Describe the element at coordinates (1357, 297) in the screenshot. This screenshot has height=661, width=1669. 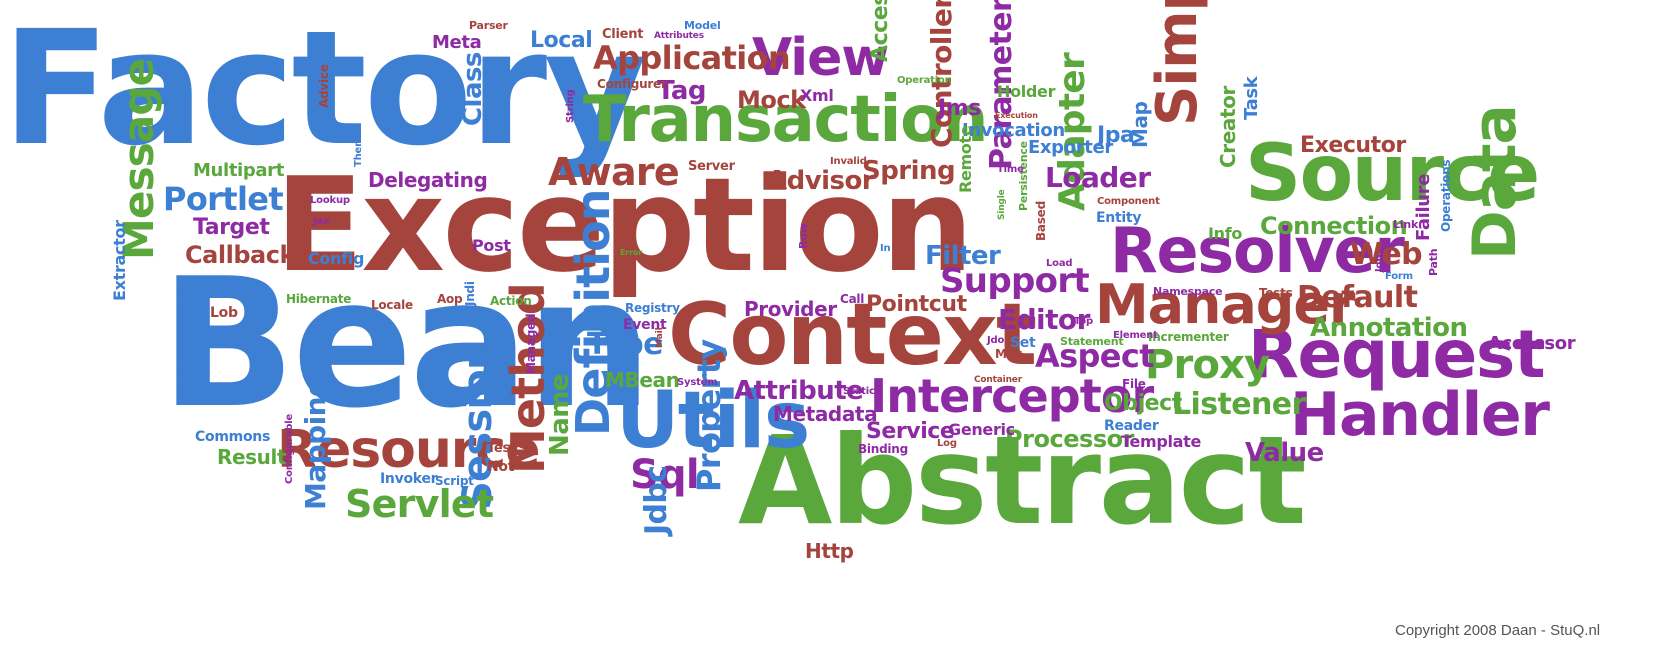
I see `cloud-word: Default` at that location.